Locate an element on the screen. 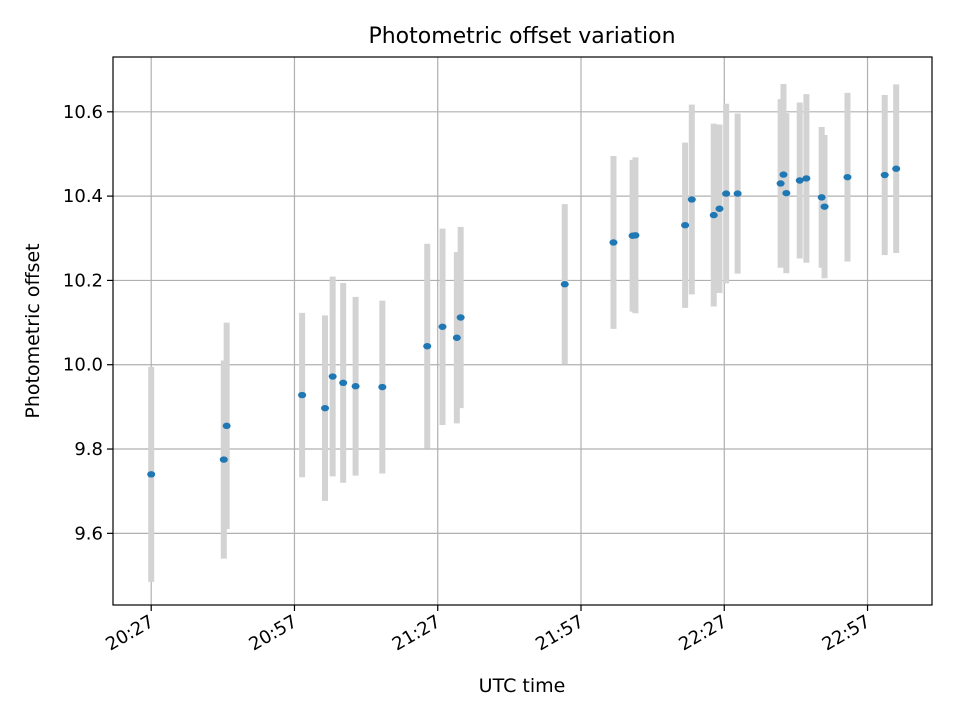  y-tick-label: 9.8 is located at coordinates (88, 449).